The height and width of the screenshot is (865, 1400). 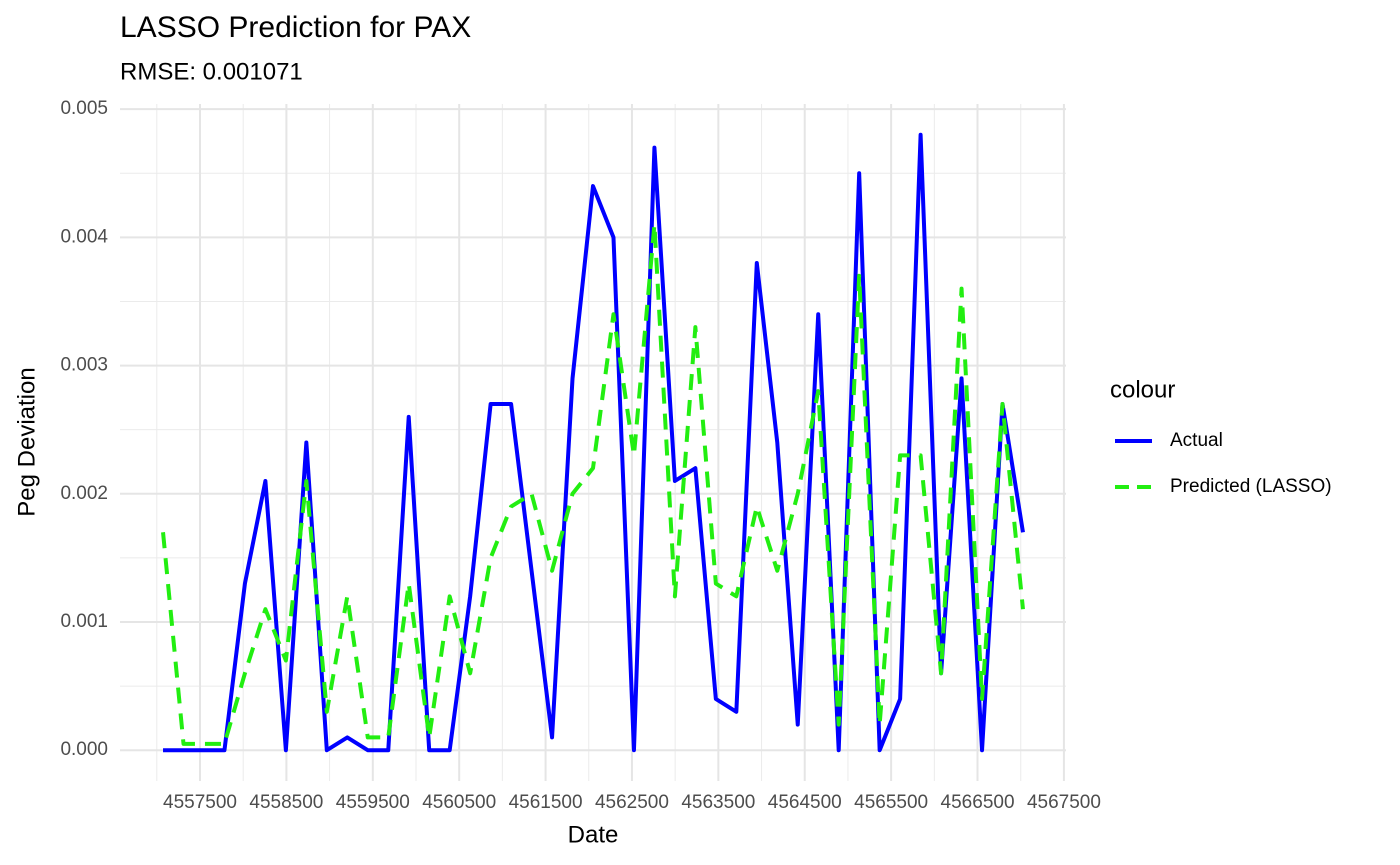 What do you see at coordinates (459, 802) in the screenshot?
I see `x-tick-label: 4560500` at bounding box center [459, 802].